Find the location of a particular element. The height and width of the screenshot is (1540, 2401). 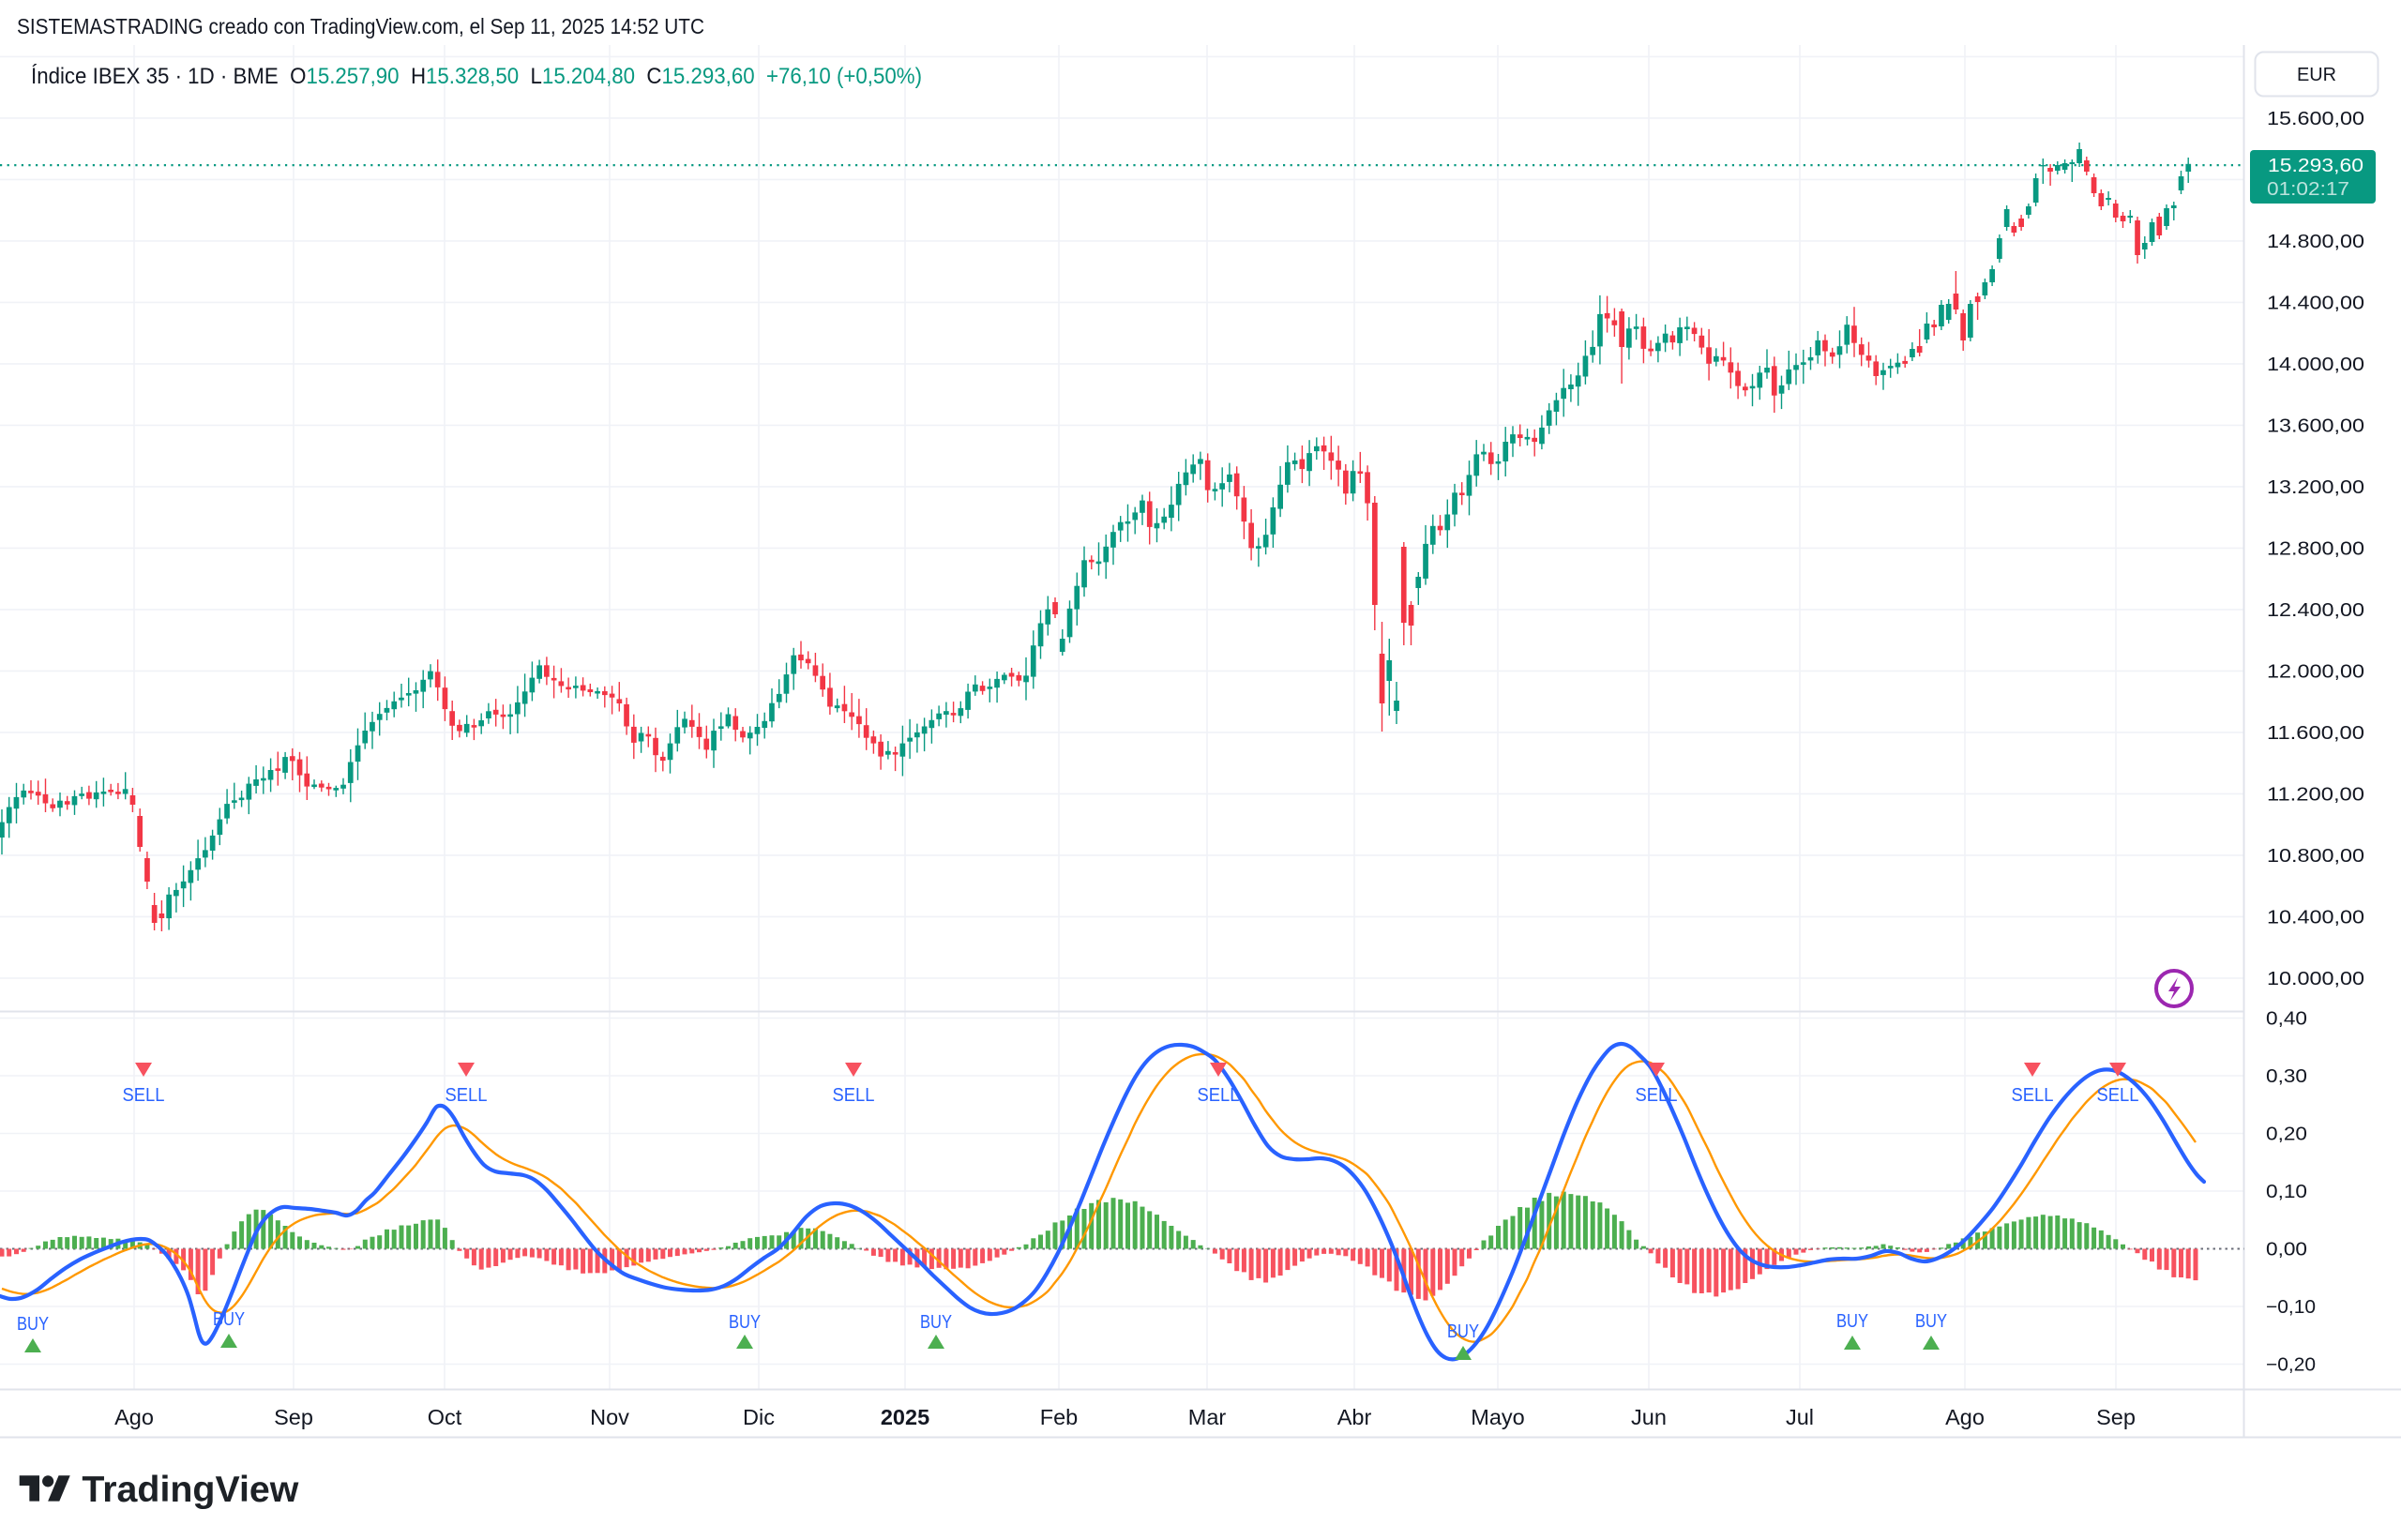

svg-text: Dic is located at coordinates (759, 1417).